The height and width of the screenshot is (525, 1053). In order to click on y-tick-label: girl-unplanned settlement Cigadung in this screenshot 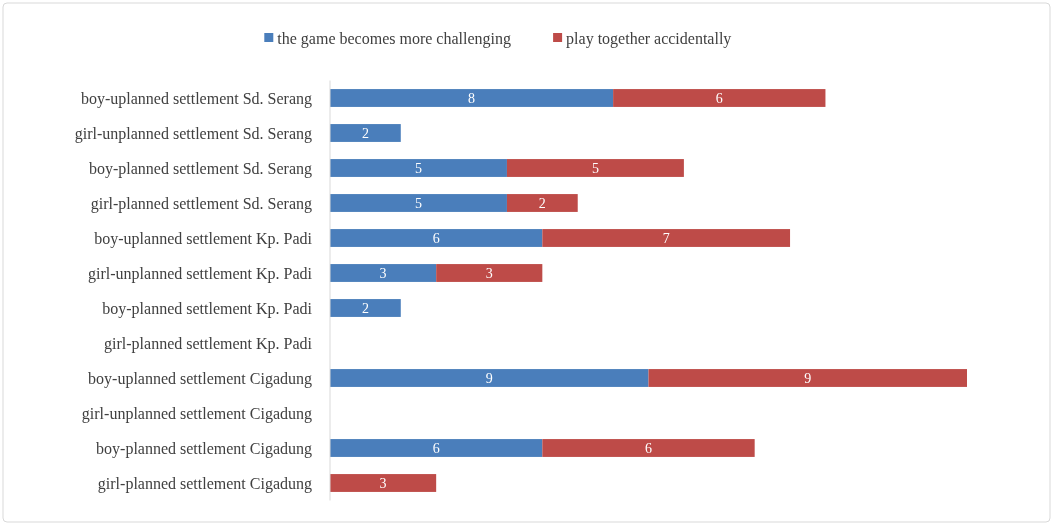, I will do `click(196, 413)`.